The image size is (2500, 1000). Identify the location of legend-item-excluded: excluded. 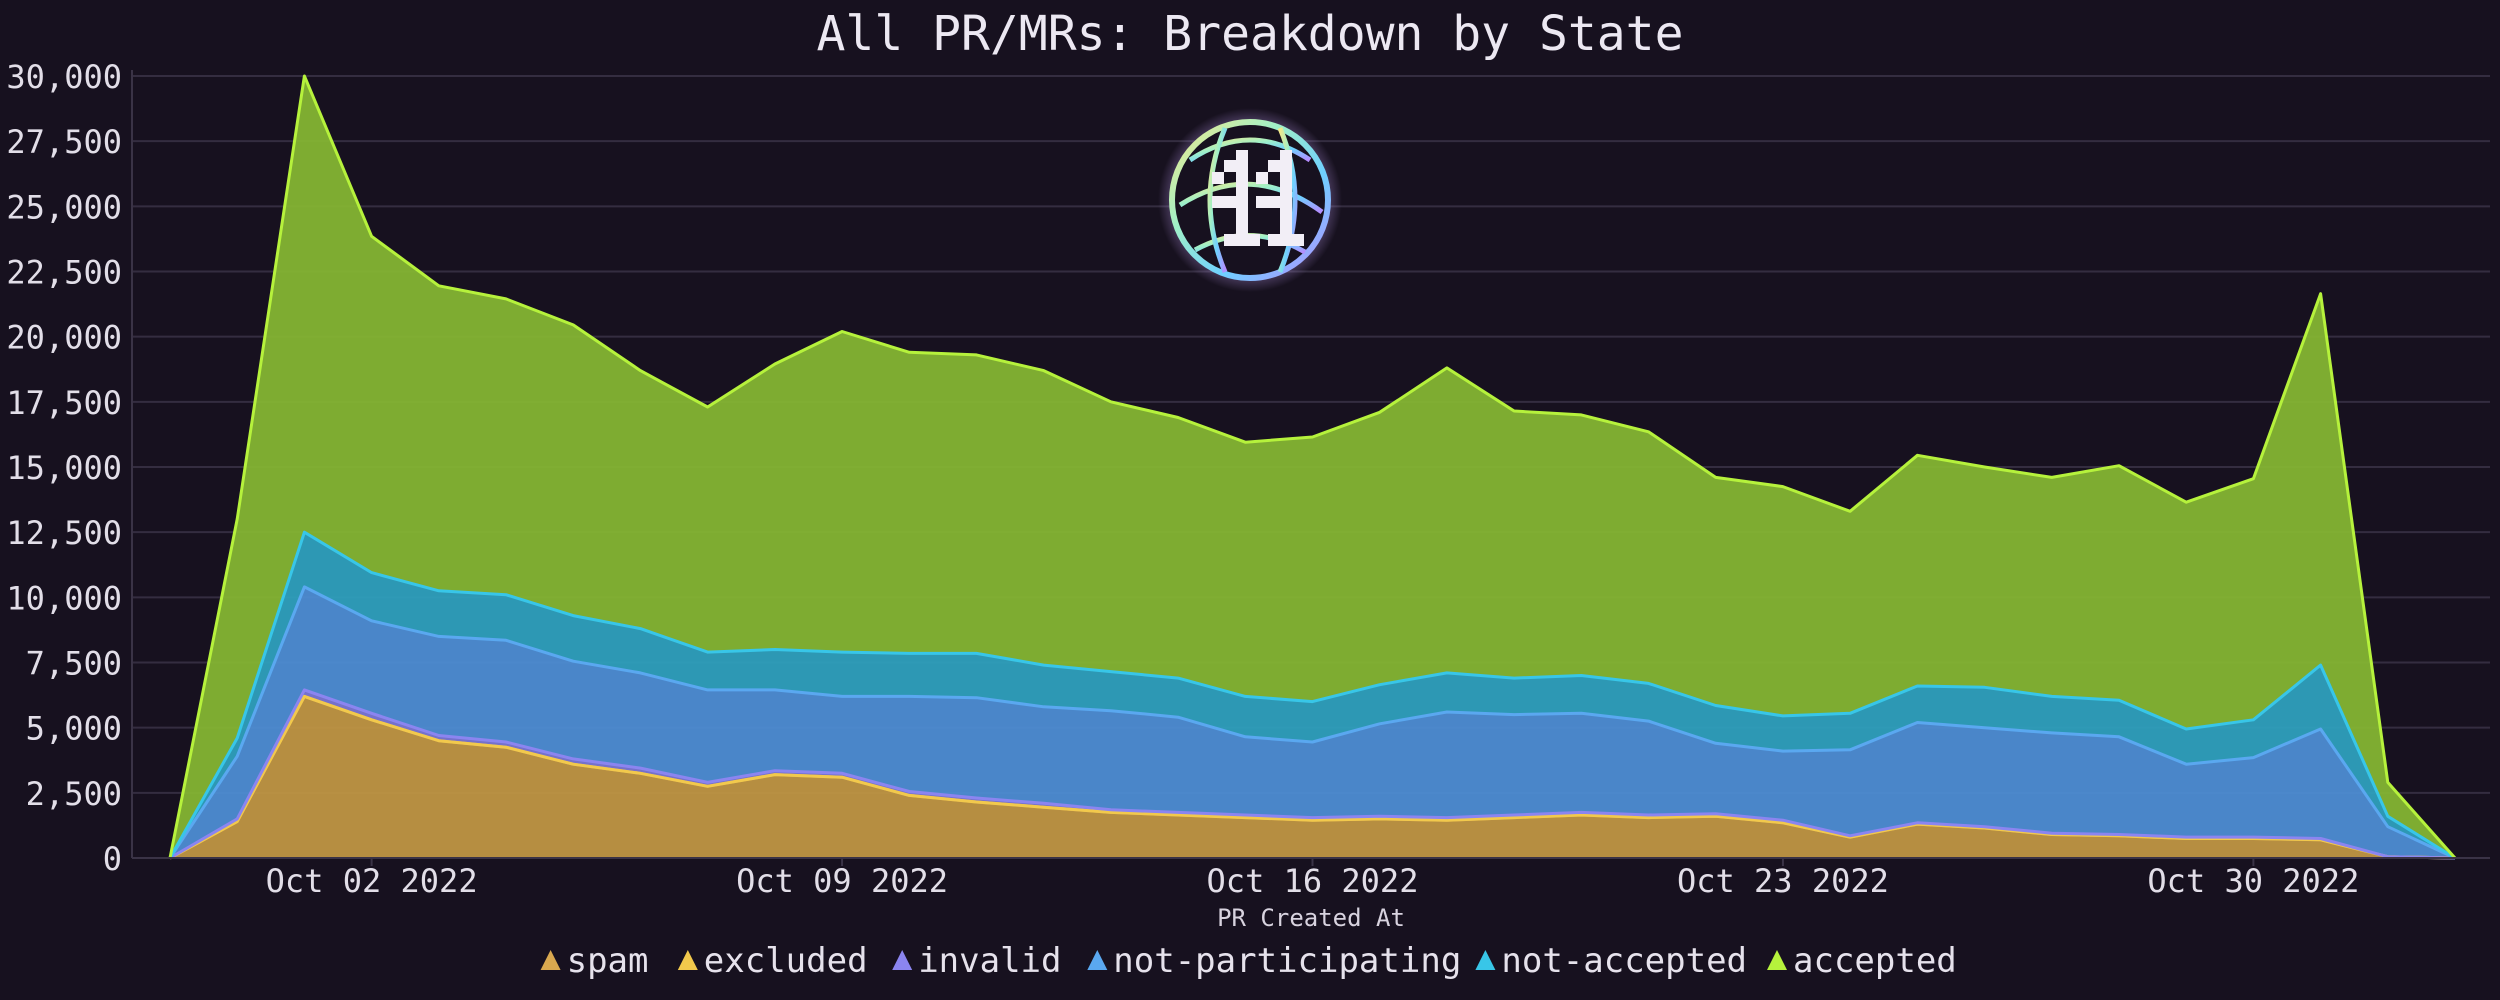
(772, 961).